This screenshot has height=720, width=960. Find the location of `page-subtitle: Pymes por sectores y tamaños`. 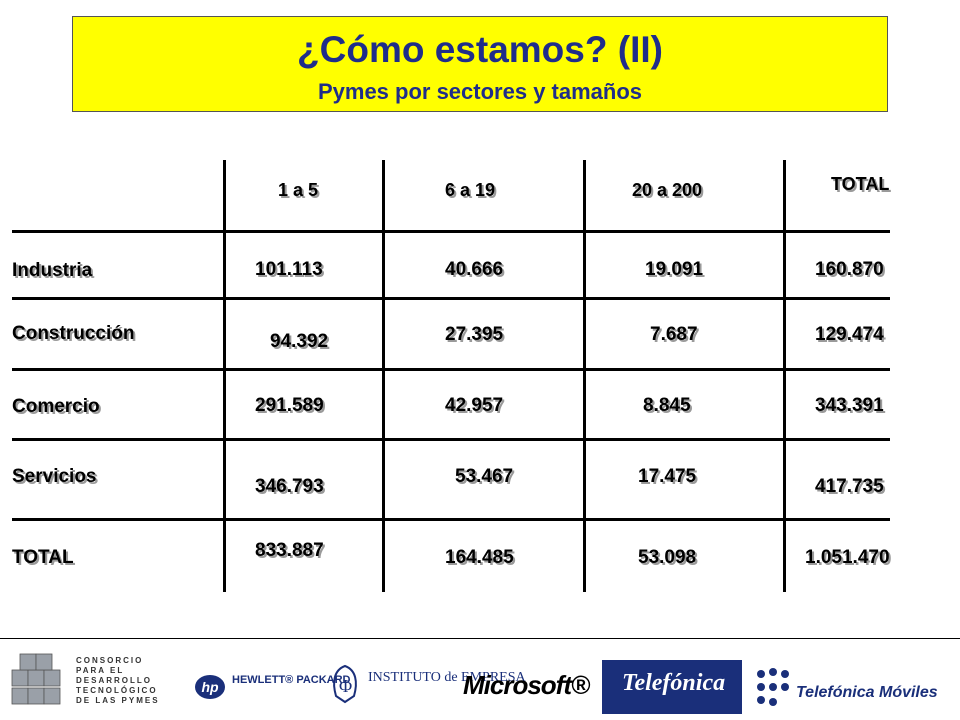

page-subtitle: Pymes por sectores y tamaños is located at coordinates (480, 91).